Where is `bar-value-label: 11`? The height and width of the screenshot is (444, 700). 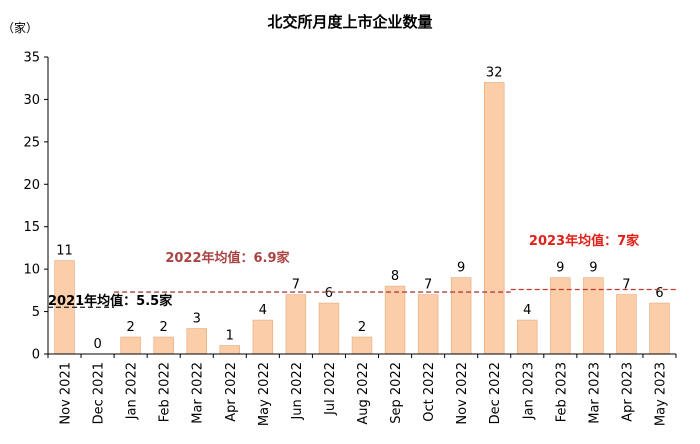 bar-value-label: 11 is located at coordinates (64, 251).